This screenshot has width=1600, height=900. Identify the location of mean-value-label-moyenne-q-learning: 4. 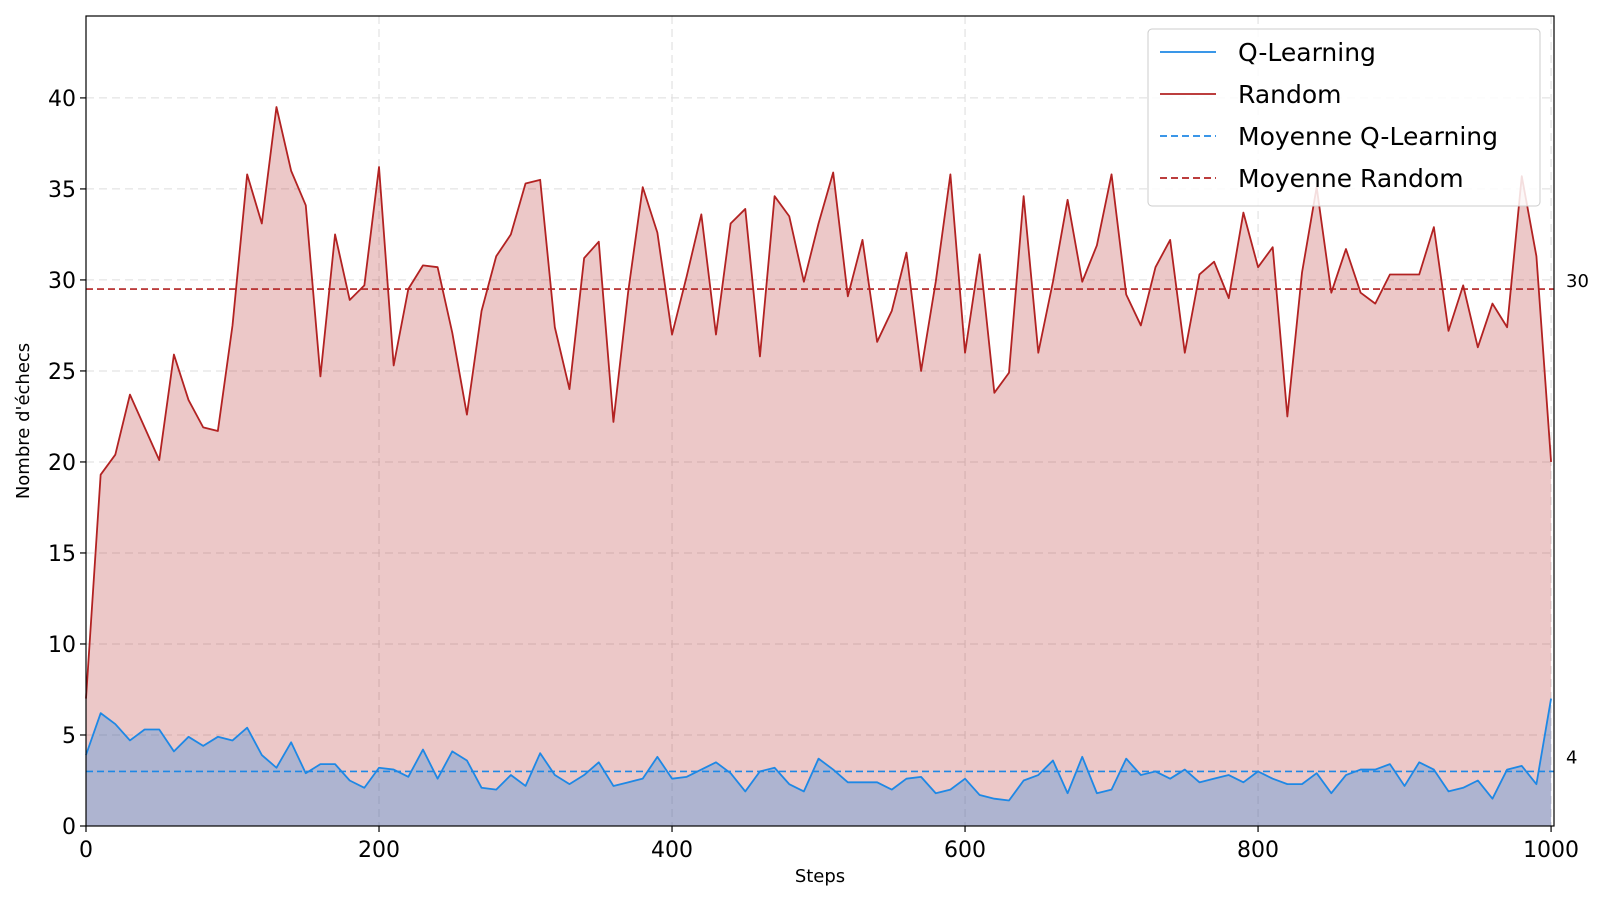
(1571, 757).